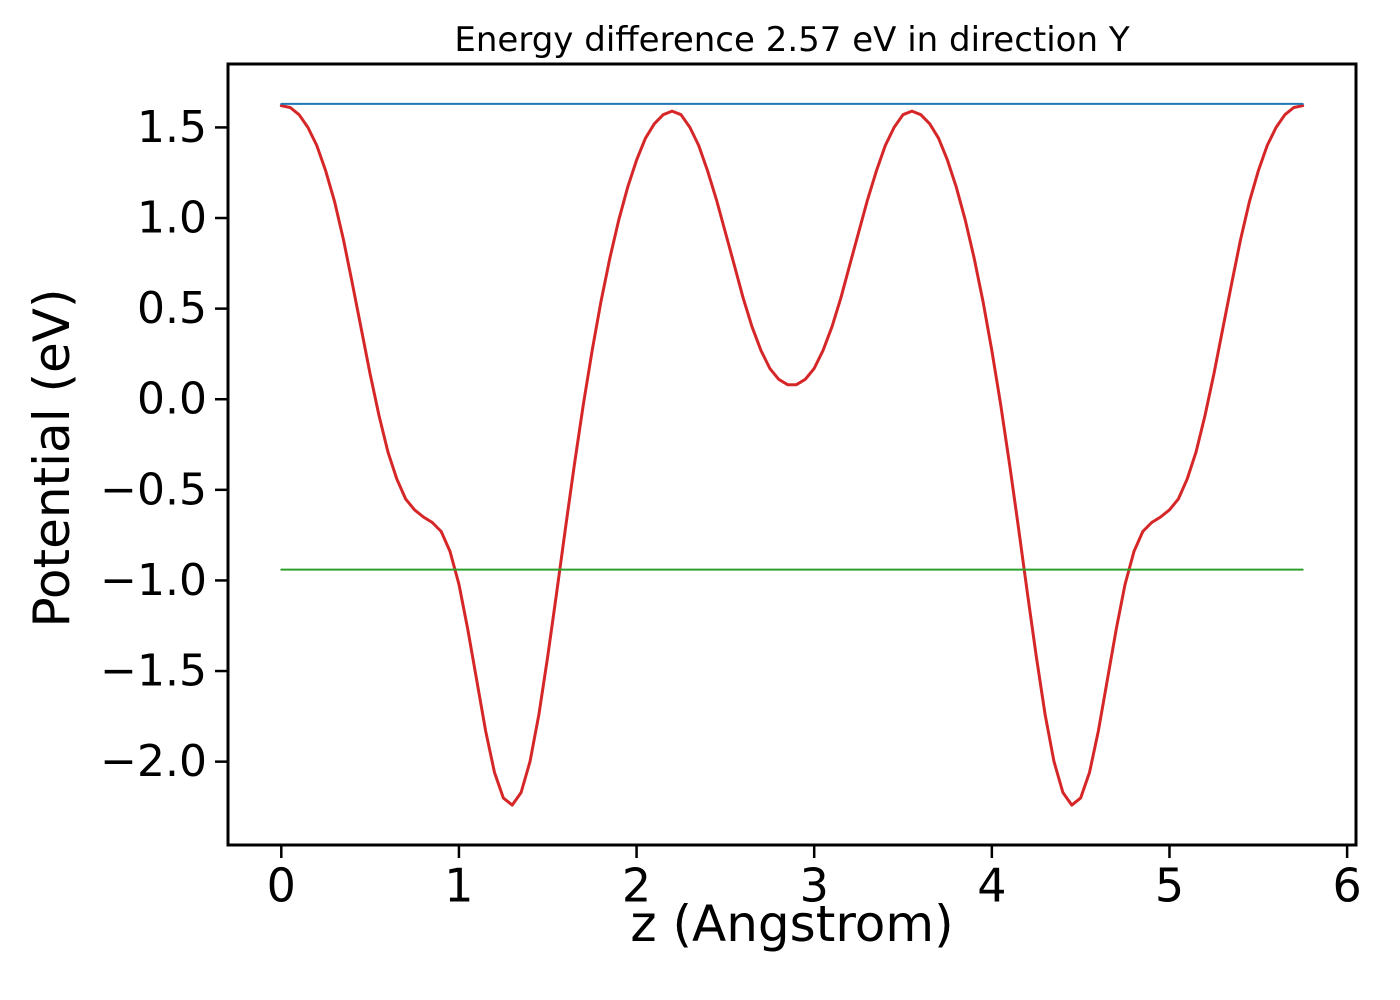 Image resolution: width=1400 pixels, height=1000 pixels. I want to click on x-axis-label: z (Angstrom), so click(792, 924).